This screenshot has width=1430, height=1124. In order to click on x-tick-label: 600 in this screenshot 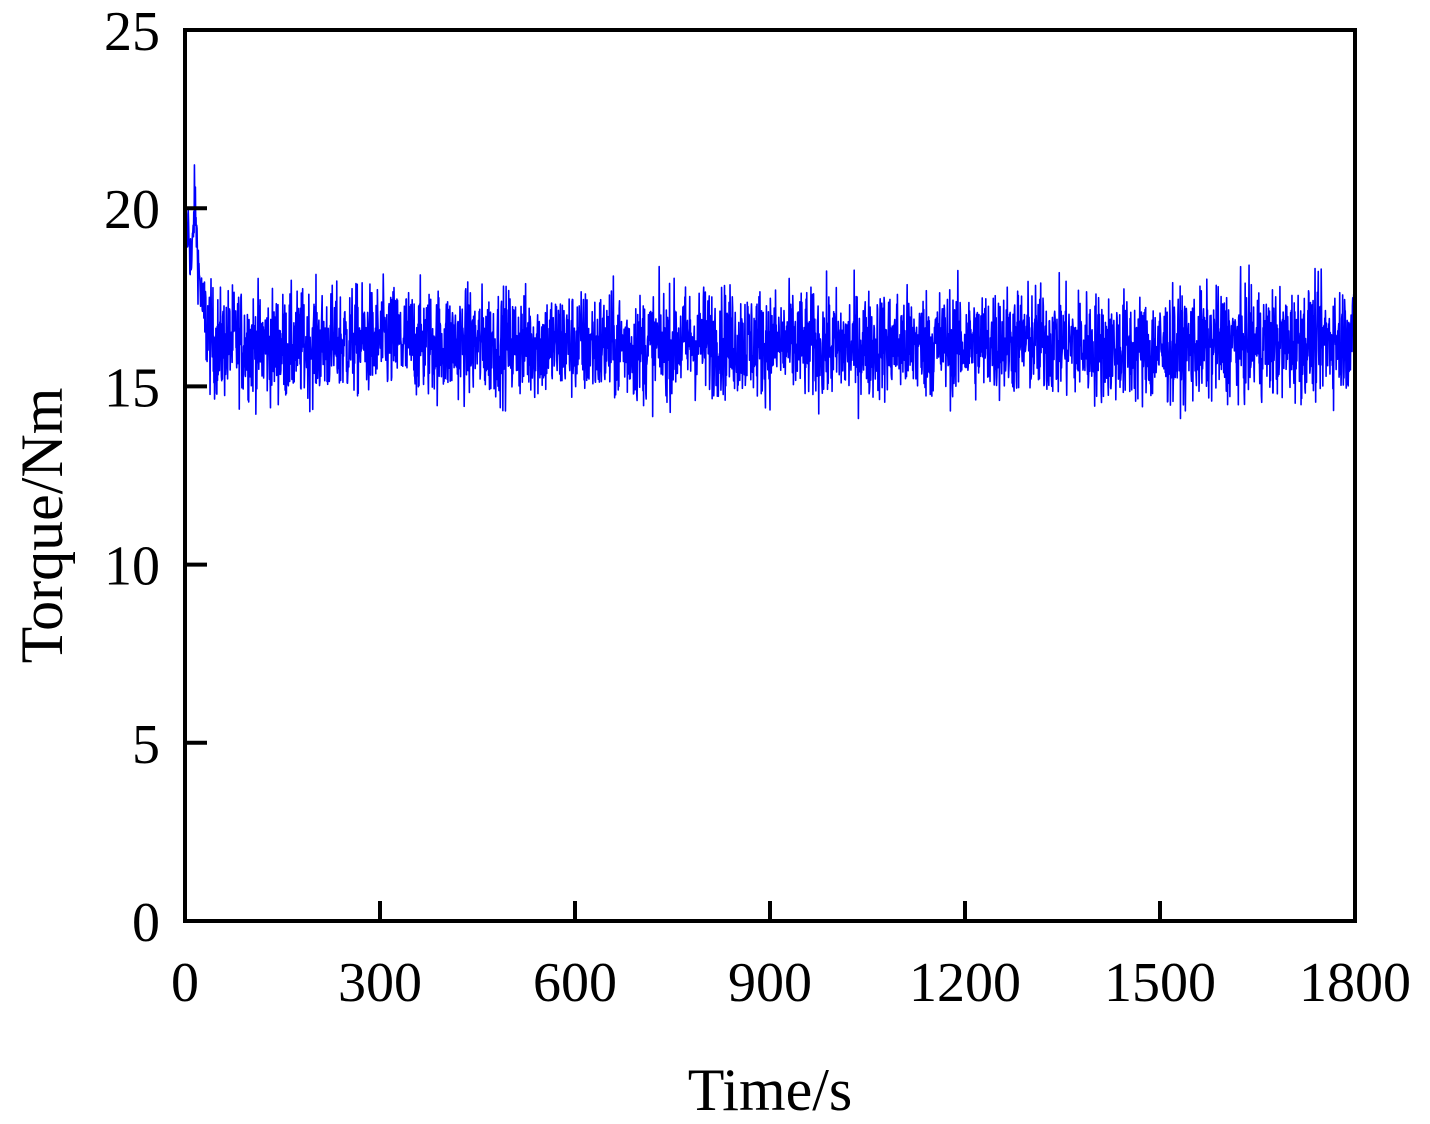, I will do `click(575, 983)`.